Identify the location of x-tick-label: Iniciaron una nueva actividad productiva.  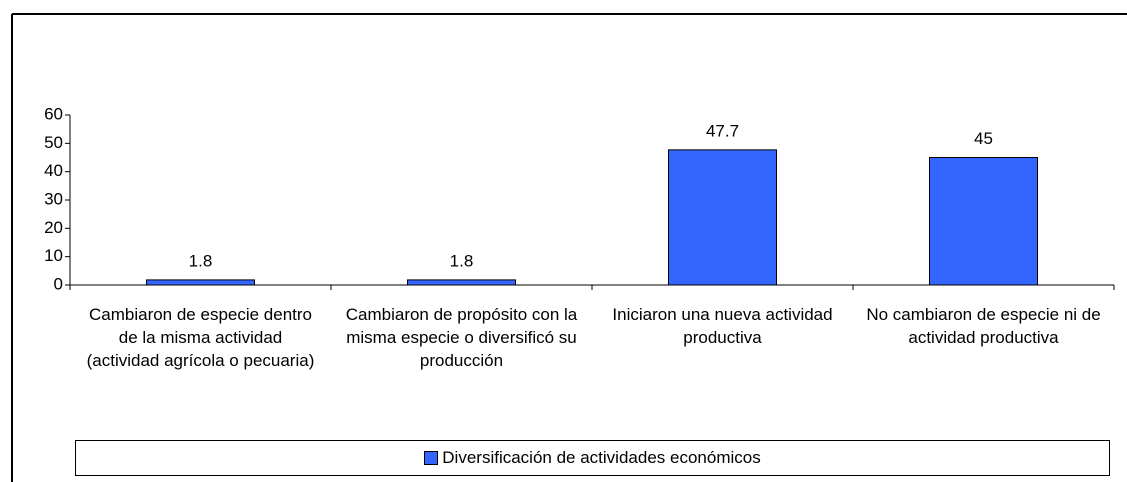
(722, 326).